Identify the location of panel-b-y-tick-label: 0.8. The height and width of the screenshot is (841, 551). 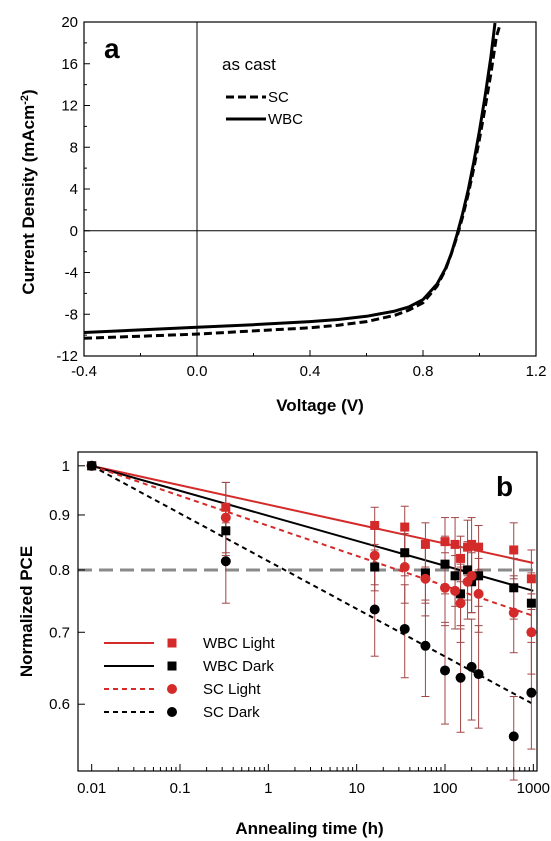
(59, 570).